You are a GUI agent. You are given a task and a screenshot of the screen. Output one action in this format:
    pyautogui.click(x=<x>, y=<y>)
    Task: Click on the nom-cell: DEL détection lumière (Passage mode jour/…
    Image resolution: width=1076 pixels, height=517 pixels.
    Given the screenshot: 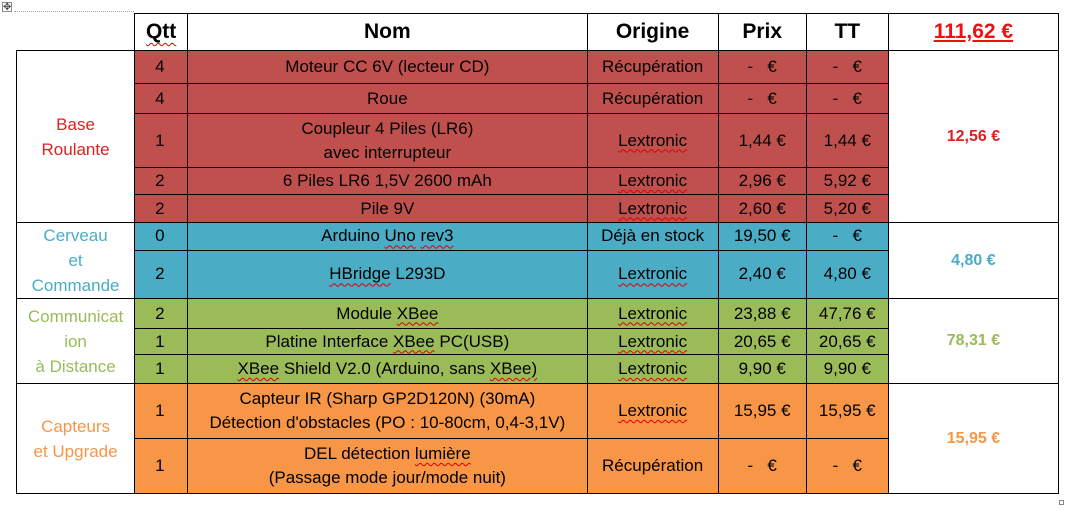 What is the action you would take?
    pyautogui.click(x=387, y=466)
    